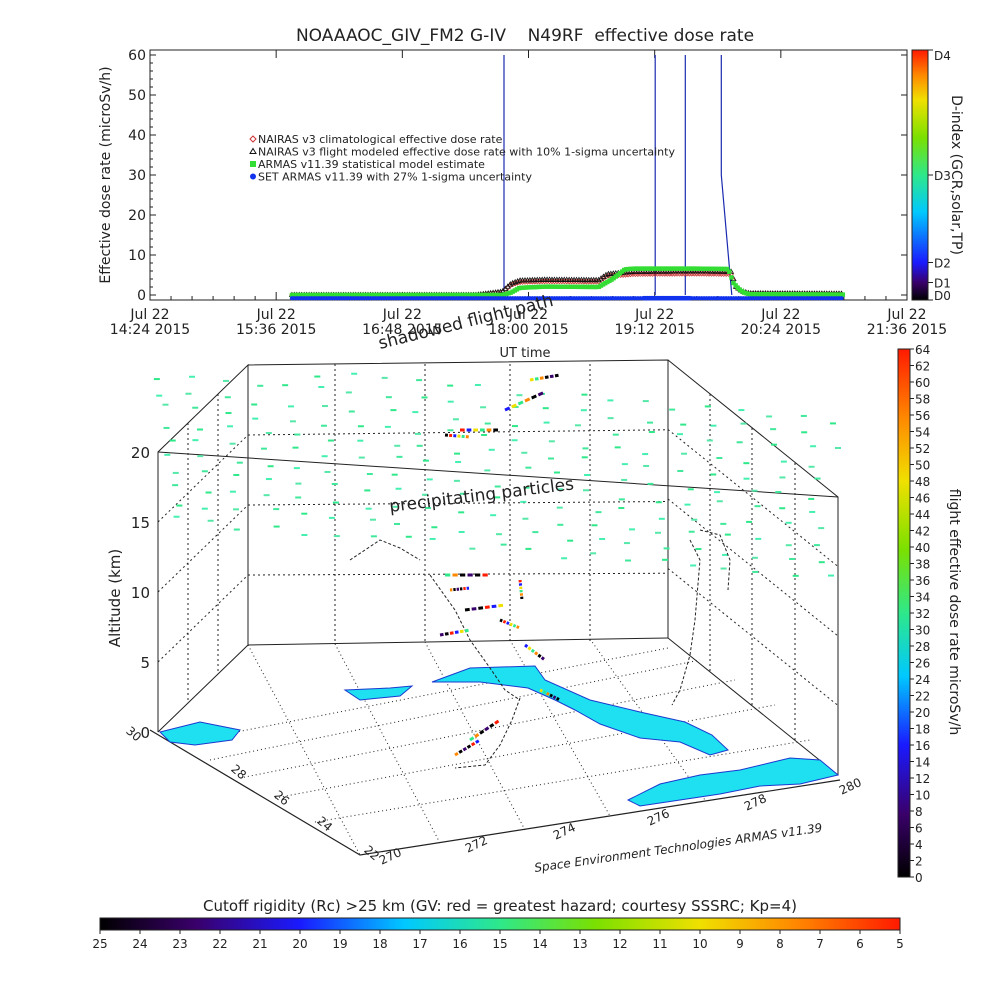  I want to click on set-armas-highlight, so click(667, 298).